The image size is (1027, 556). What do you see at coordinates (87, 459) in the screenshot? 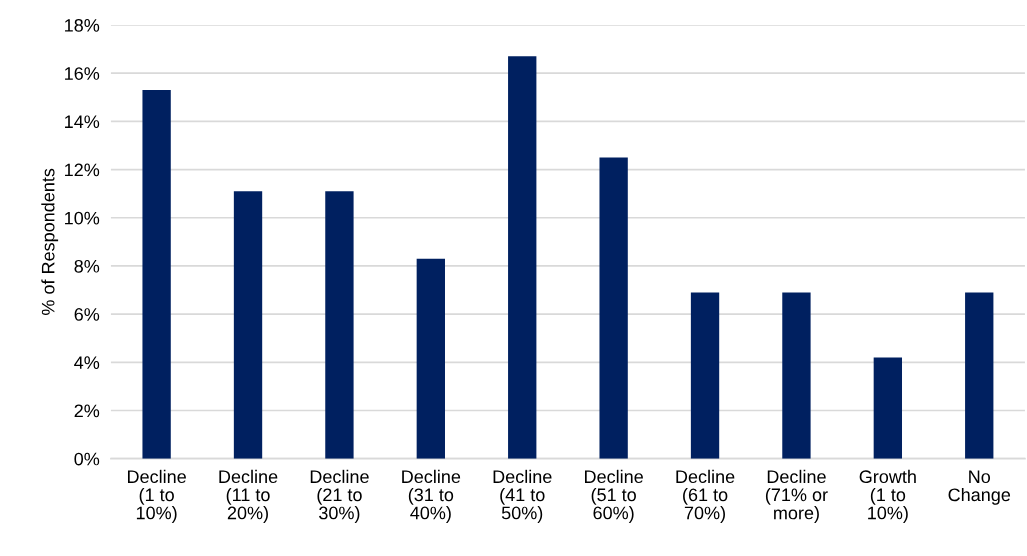
I see `y-tick-label: 0%` at bounding box center [87, 459].